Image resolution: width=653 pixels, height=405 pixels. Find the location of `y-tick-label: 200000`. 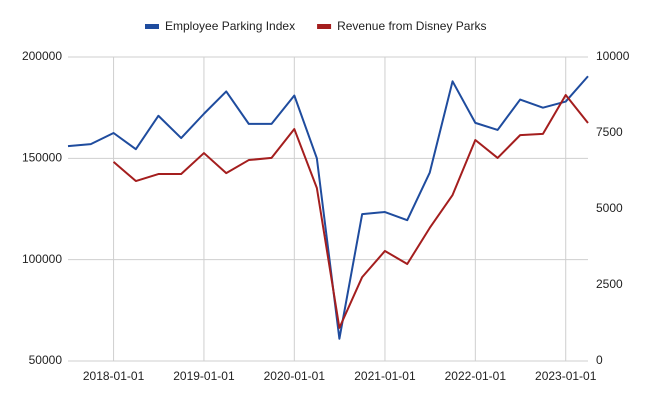

y-tick-label: 200000 is located at coordinates (42, 56).